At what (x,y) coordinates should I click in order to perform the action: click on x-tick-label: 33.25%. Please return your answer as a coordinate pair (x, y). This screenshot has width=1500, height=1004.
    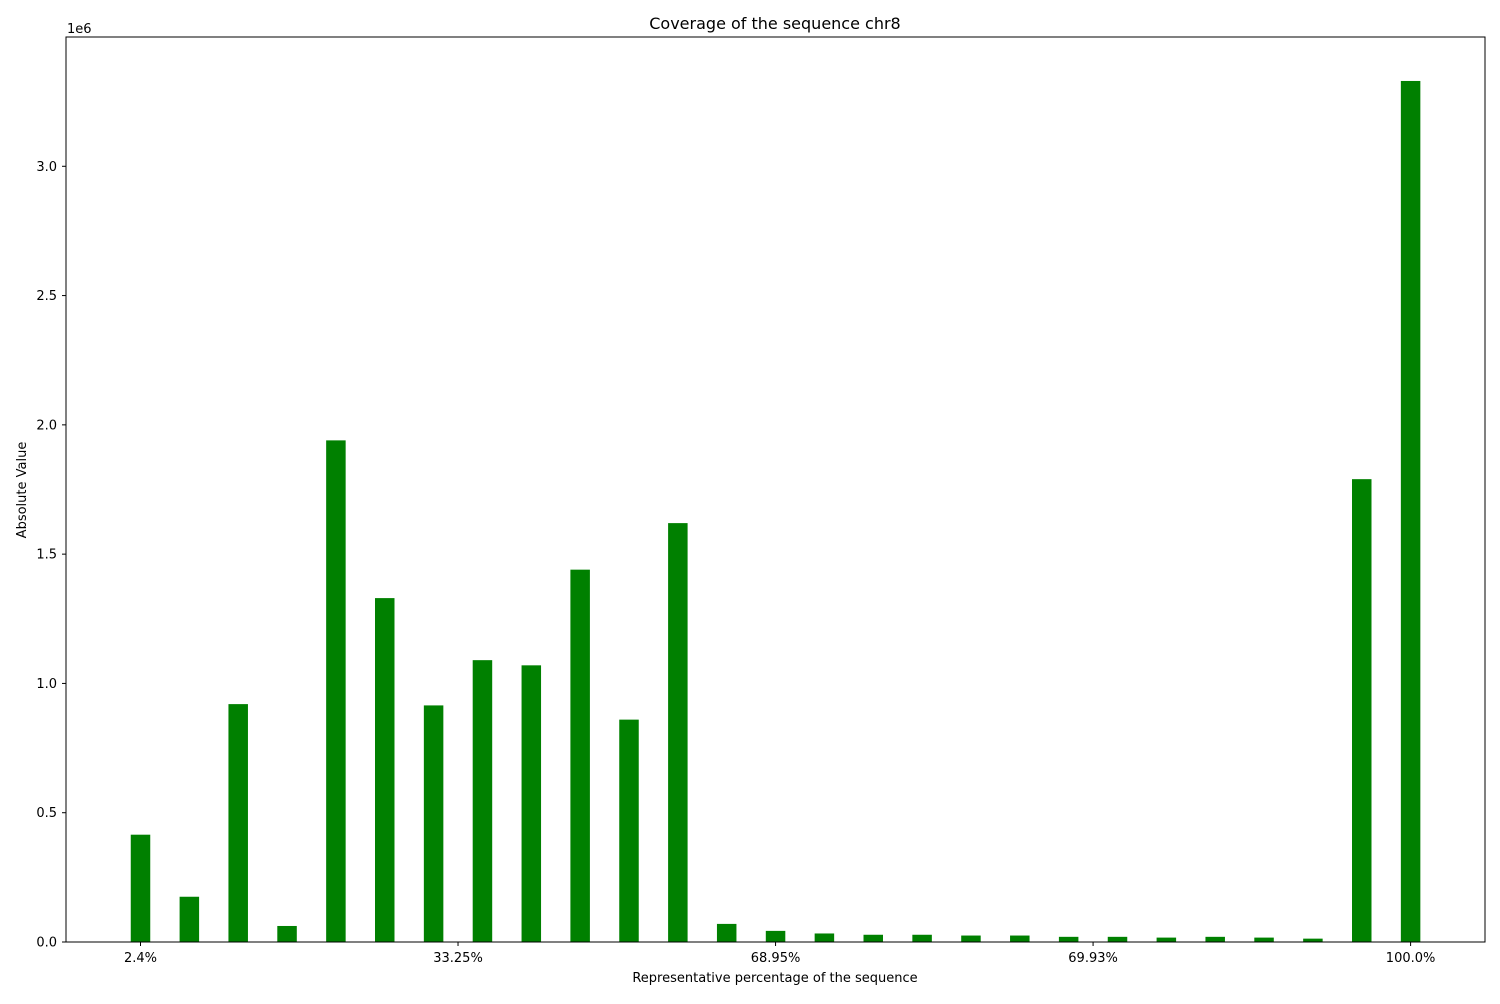
    Looking at the image, I should click on (458, 958).